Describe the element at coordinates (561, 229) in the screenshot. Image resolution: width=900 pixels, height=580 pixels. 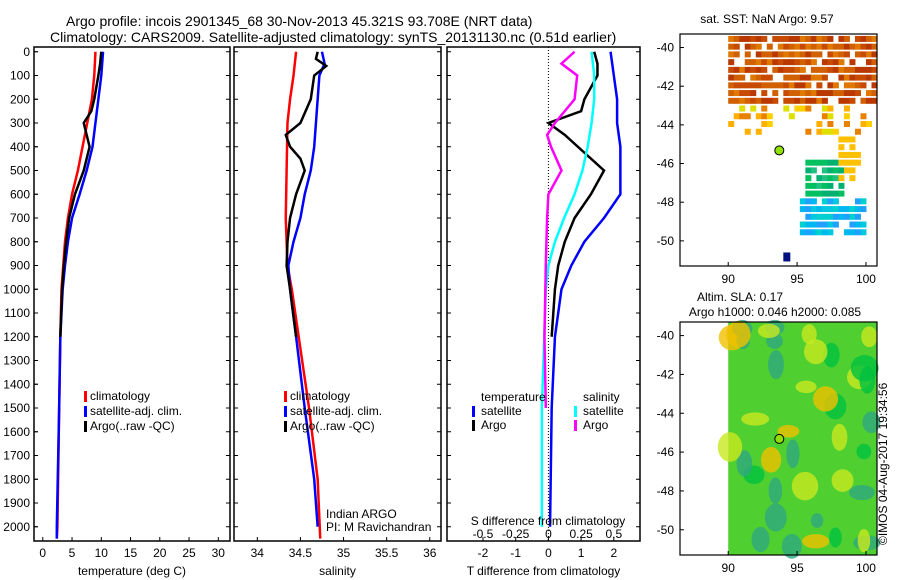
I see `series-line-s-argo` at that location.